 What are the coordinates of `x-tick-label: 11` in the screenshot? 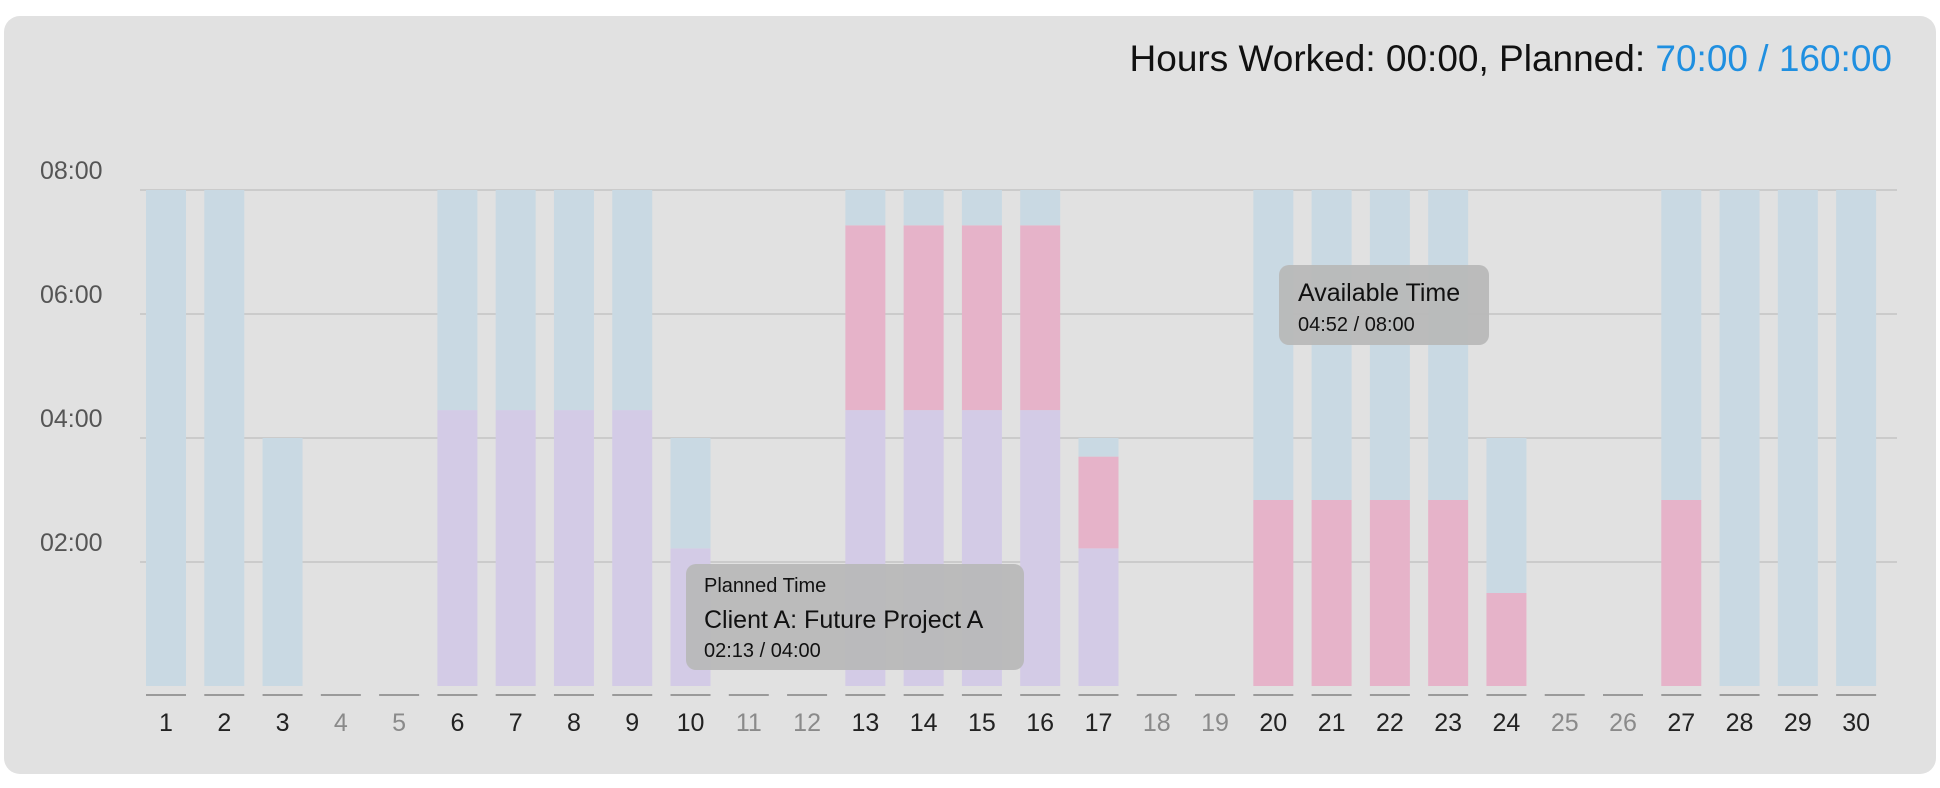 It's located at (749, 723).